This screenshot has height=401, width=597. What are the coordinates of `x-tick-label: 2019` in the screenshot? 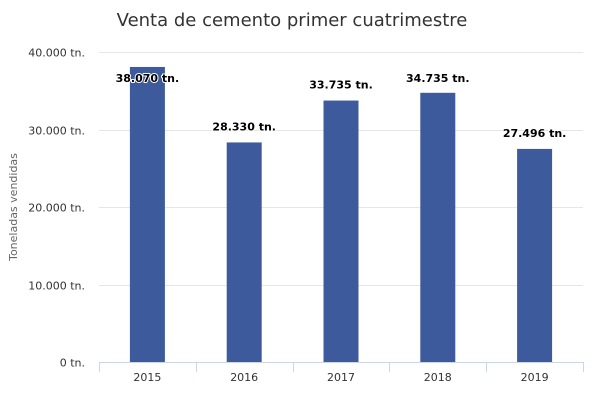 It's located at (535, 377).